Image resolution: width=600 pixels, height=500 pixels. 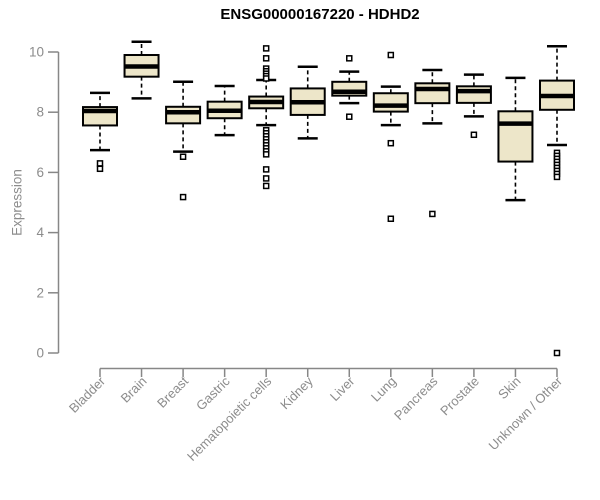 I want to click on x-tick-label-unknown-other: Unknown / Other, so click(x=526, y=413).